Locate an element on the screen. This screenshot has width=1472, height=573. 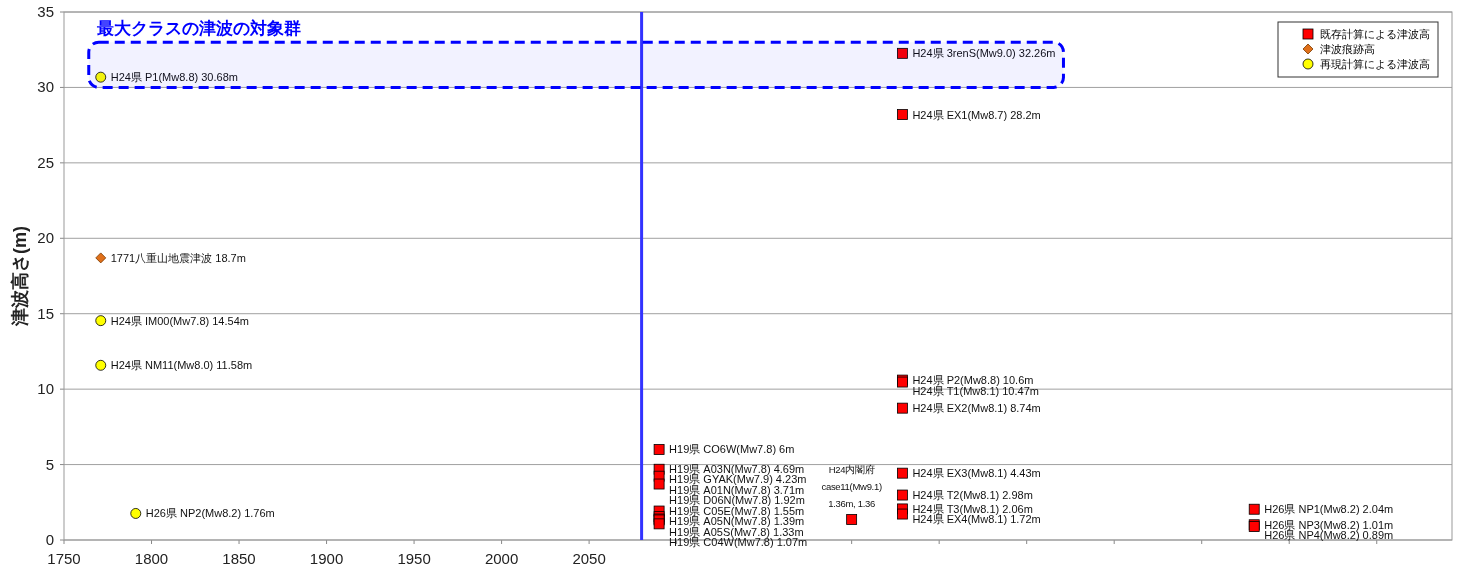
y-tick-label: 5 is located at coordinates (49, 464).